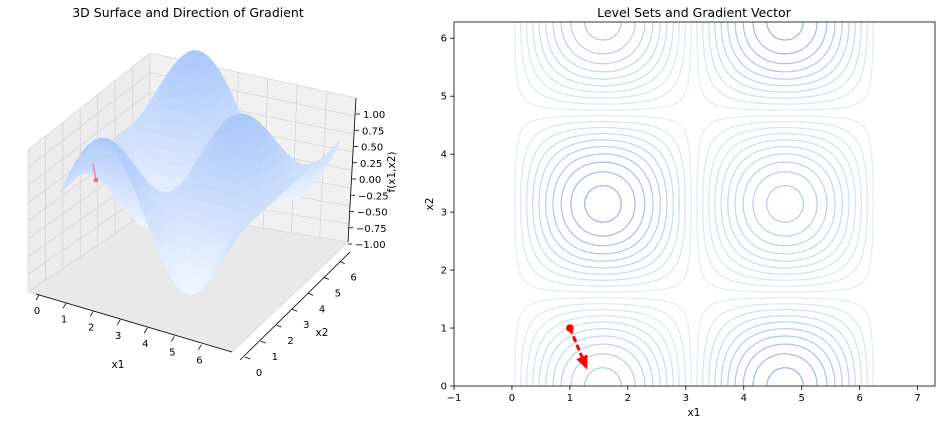 The image size is (941, 424). Describe the element at coordinates (229, 245) in the screenshot. I see `surface-facet` at that location.